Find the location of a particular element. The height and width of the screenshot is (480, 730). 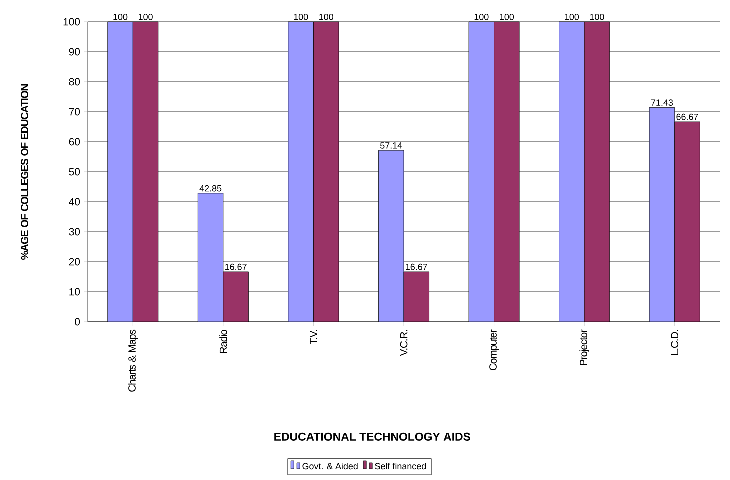

data-label: 57.14 is located at coordinates (391, 145).